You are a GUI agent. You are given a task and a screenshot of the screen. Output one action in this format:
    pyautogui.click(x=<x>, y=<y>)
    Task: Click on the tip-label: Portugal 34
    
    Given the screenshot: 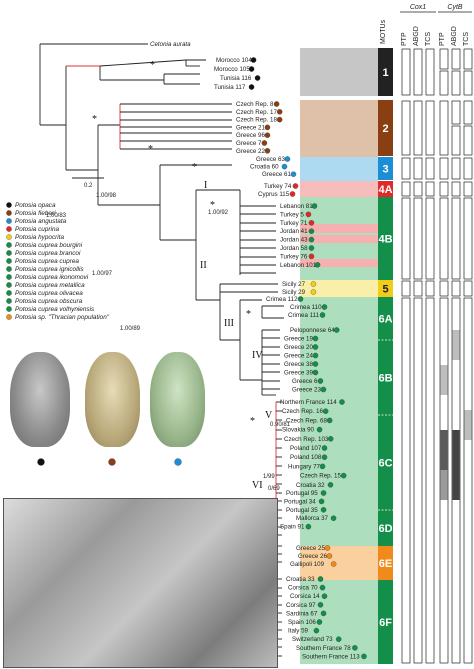 What is the action you would take?
    pyautogui.click(x=300, y=501)
    